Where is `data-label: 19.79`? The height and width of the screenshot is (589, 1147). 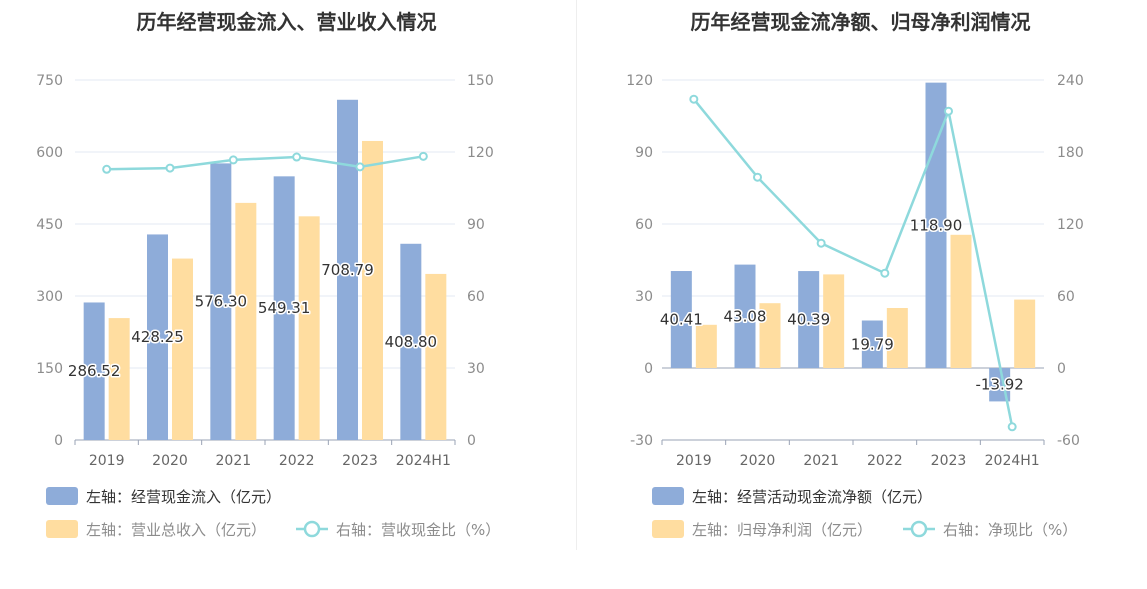
data-label: 19.79 is located at coordinates (872, 344).